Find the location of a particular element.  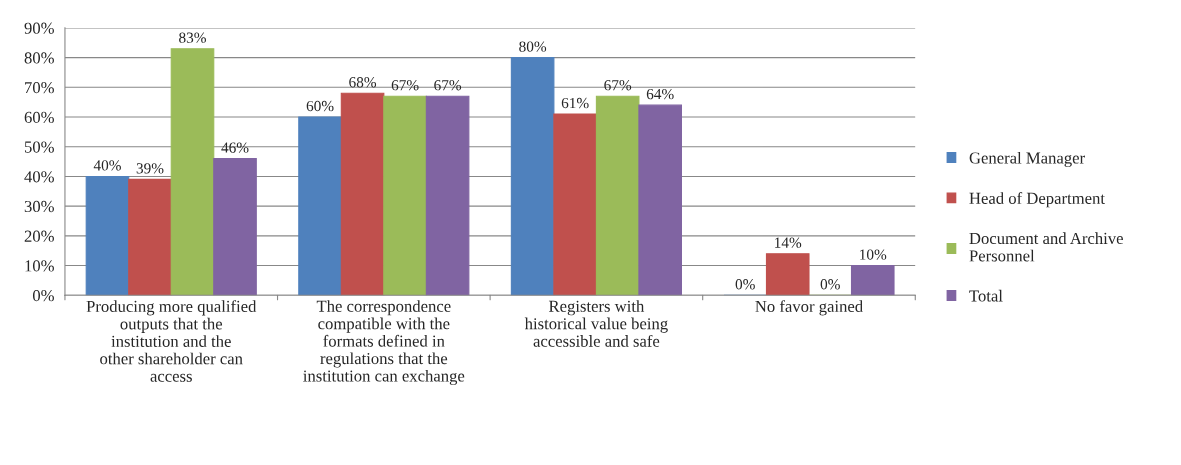

data-label: 83% is located at coordinates (192, 37).